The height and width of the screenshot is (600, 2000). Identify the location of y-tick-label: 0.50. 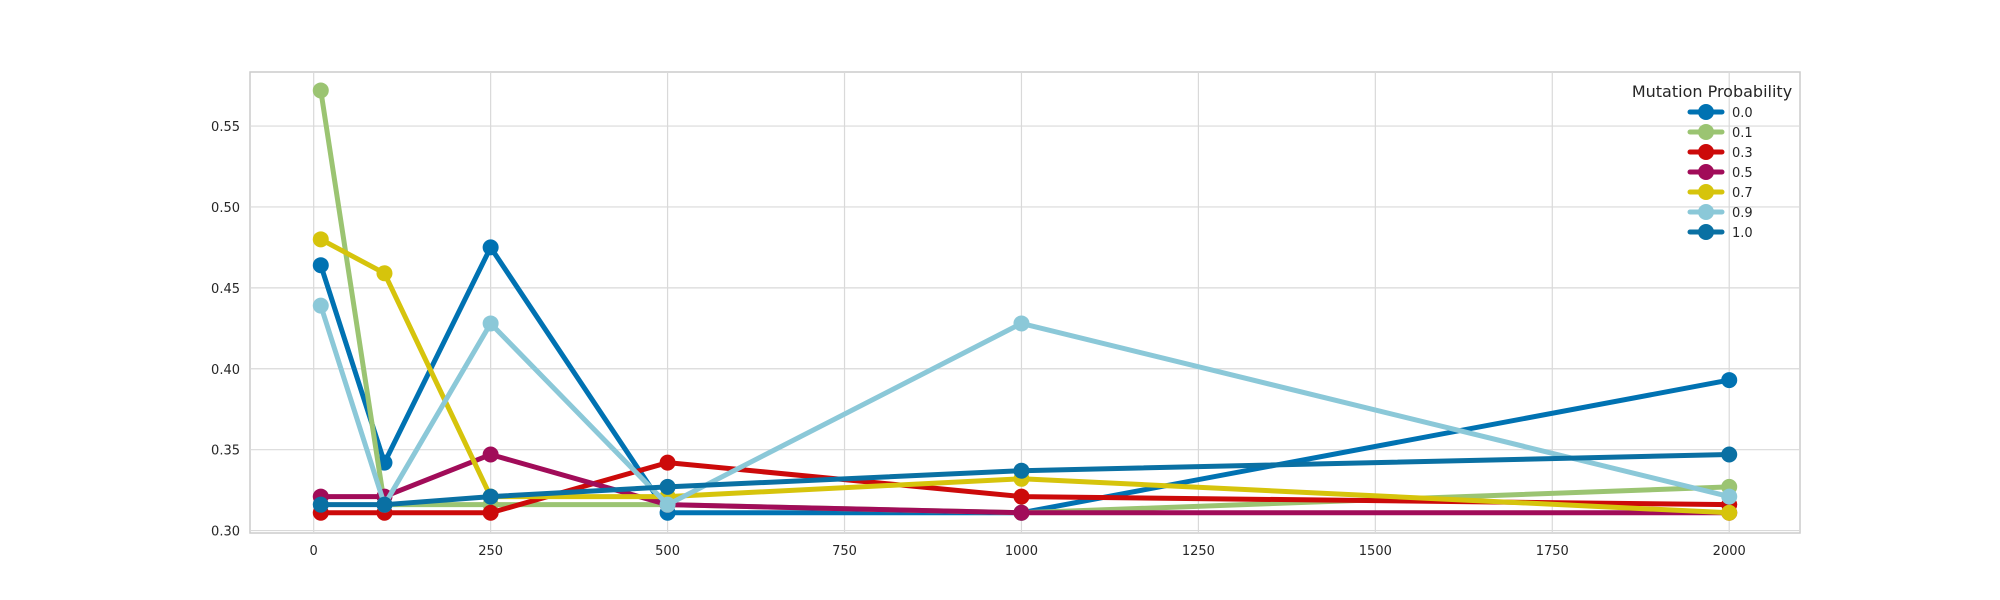
(225, 208).